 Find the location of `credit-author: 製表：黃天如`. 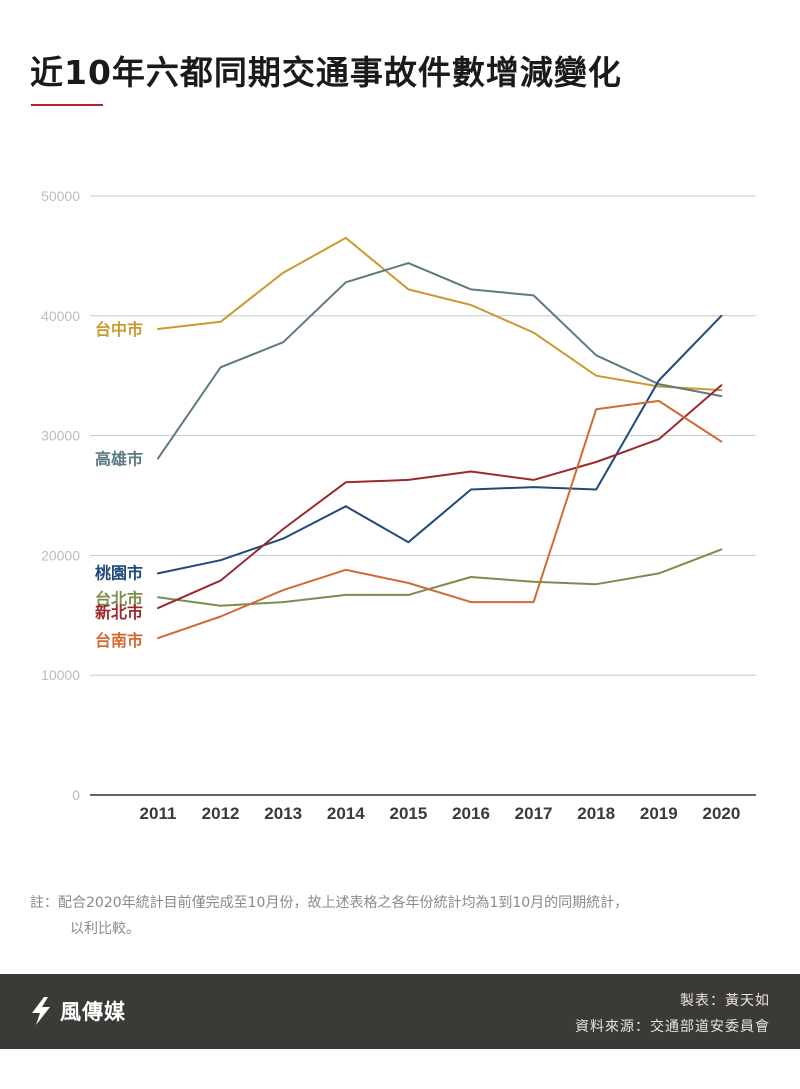

credit-author: 製表：黃天如 is located at coordinates (725, 1001).